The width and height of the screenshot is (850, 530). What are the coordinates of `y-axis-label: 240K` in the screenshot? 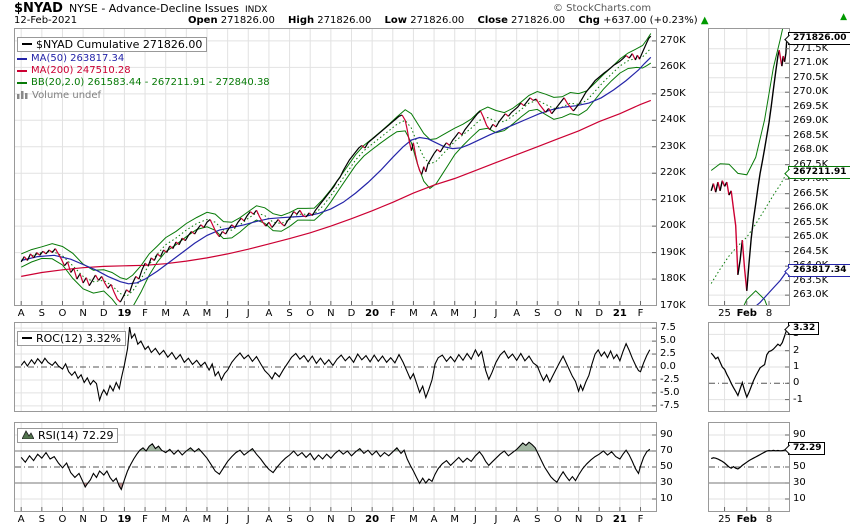 It's located at (673, 120).